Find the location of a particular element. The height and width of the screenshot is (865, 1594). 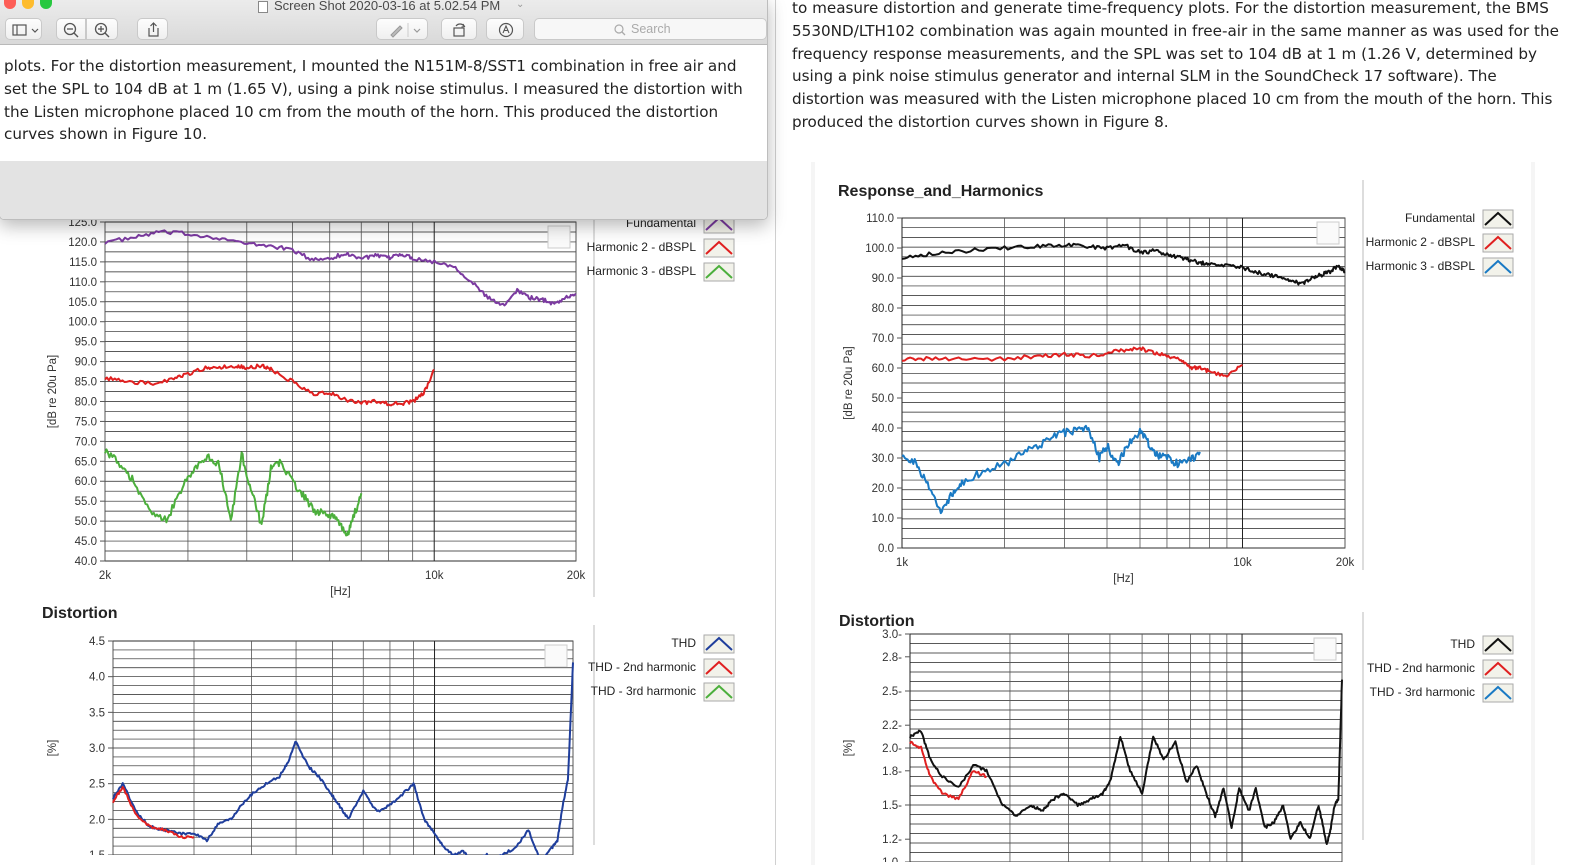

window-title: Screen Shot 2020-03-16 at 5.02.54 PM is located at coordinates (387, 6).